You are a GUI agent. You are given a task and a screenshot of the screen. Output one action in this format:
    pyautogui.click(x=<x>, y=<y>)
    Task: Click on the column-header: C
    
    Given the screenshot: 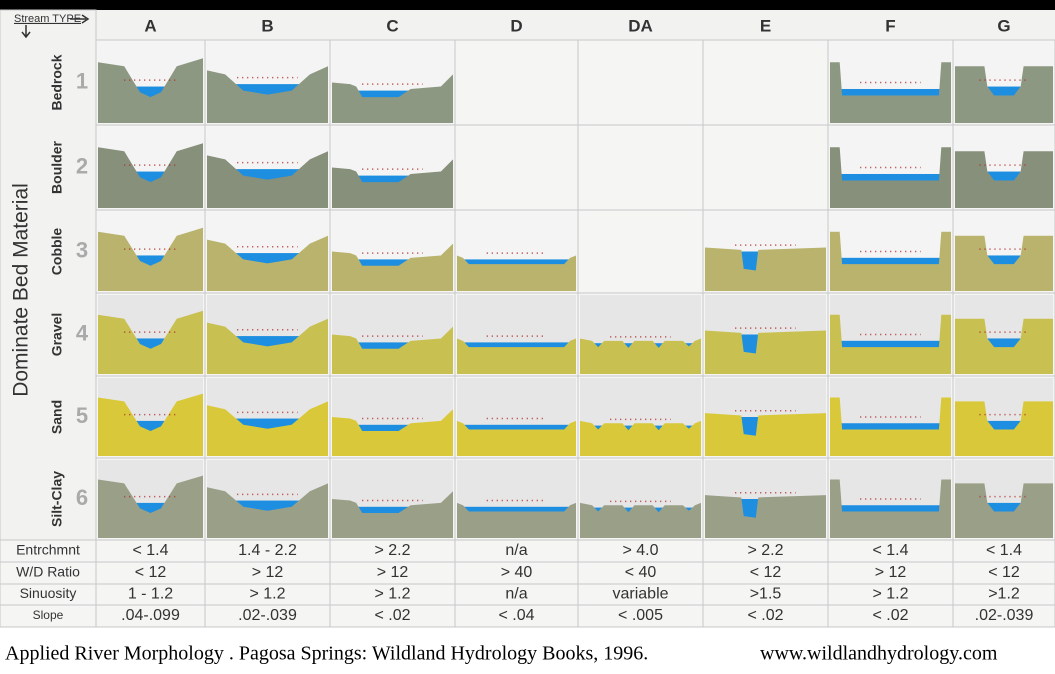 What is the action you would take?
    pyautogui.click(x=392, y=25)
    